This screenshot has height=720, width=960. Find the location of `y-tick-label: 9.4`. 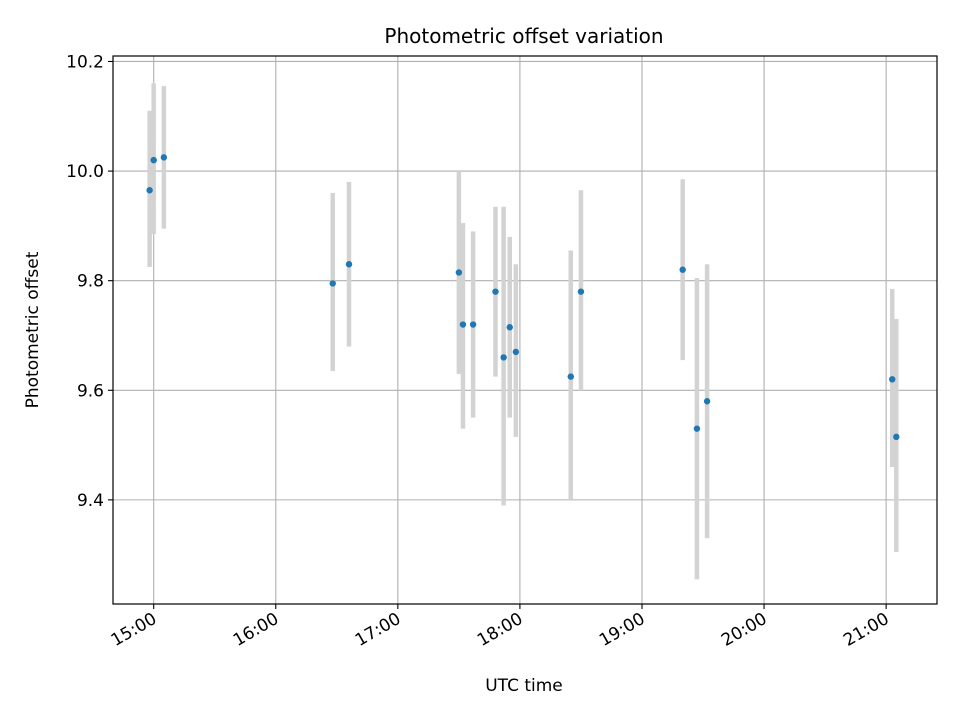

y-tick-label: 9.4 is located at coordinates (90, 501).